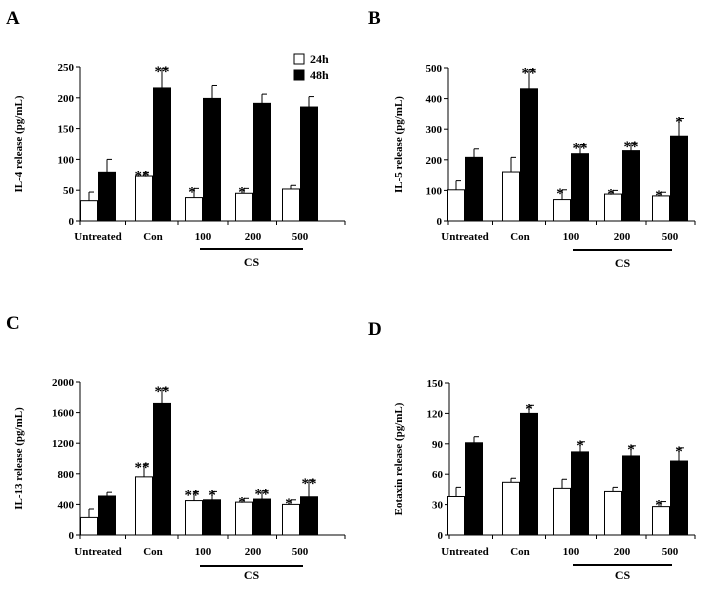  What do you see at coordinates (375, 329) in the screenshot?
I see `panel-letter-d: D` at bounding box center [375, 329].